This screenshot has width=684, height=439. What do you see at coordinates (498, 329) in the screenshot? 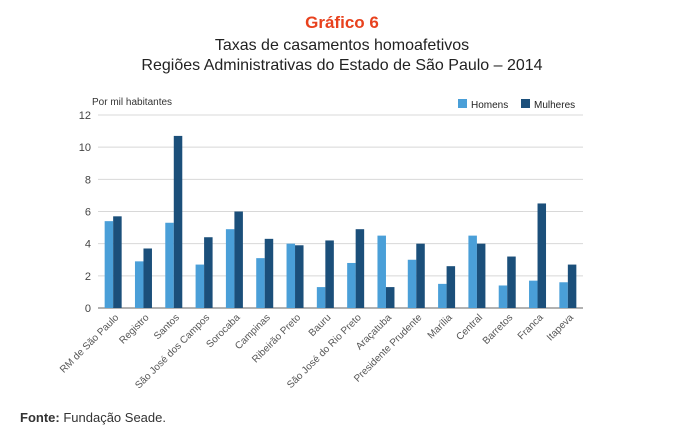
I see `x-tick-label-barretos: Barretos` at bounding box center [498, 329].